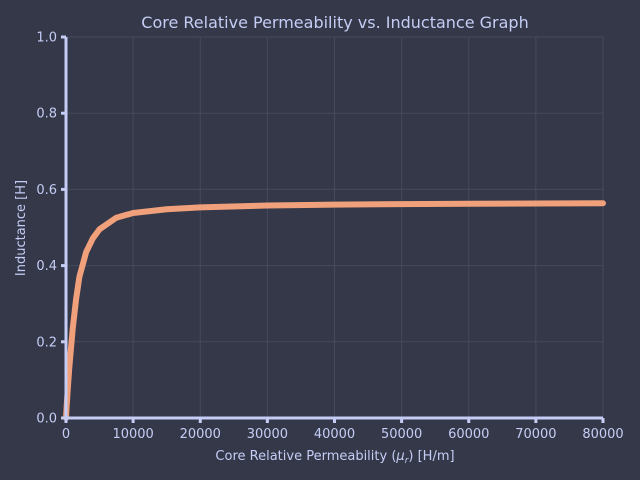 The image size is (640, 480). I want to click on y-tick-label: 0.2, so click(46, 342).